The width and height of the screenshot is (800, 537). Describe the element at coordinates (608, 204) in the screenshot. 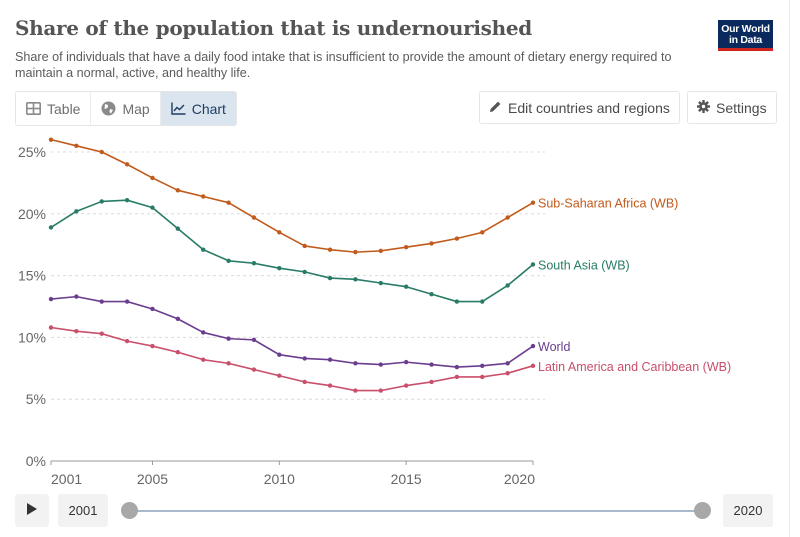

I see `series-label: Sub-Saharan Africa (WB)` at that location.